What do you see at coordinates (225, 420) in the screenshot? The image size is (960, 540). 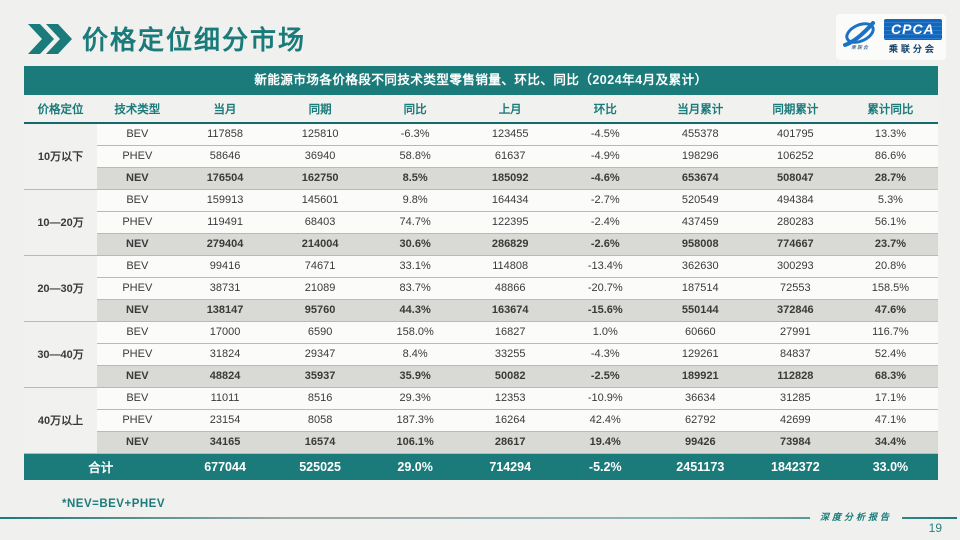 I see `value-cell: 23154` at bounding box center [225, 420].